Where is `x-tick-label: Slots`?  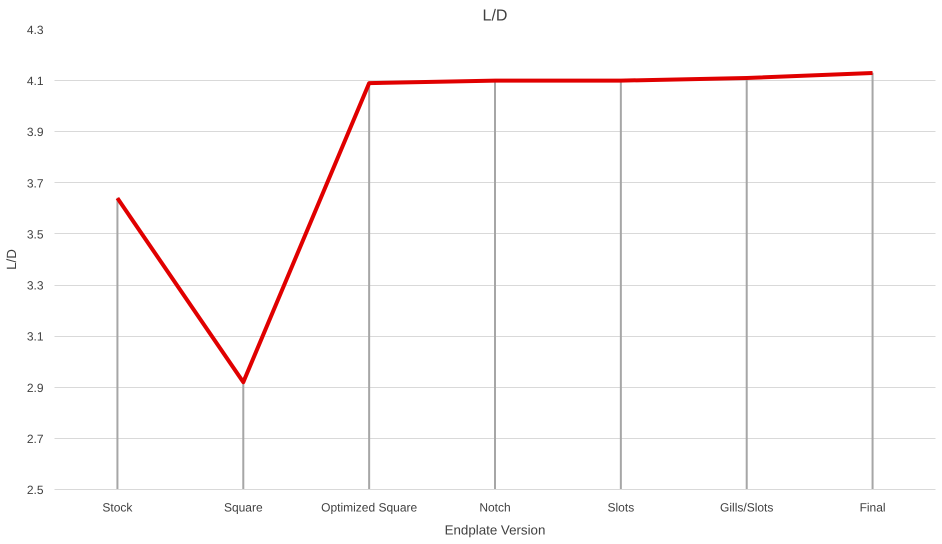
x-tick-label: Slots is located at coordinates (621, 507).